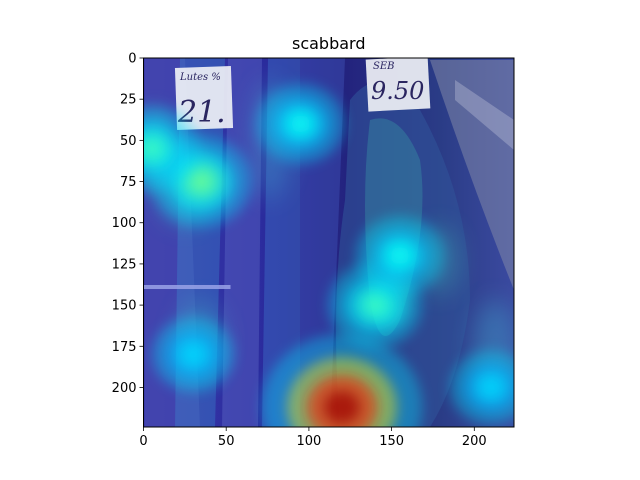  Describe the element at coordinates (128, 100) in the screenshot. I see `y-tick-label: 25` at that location.